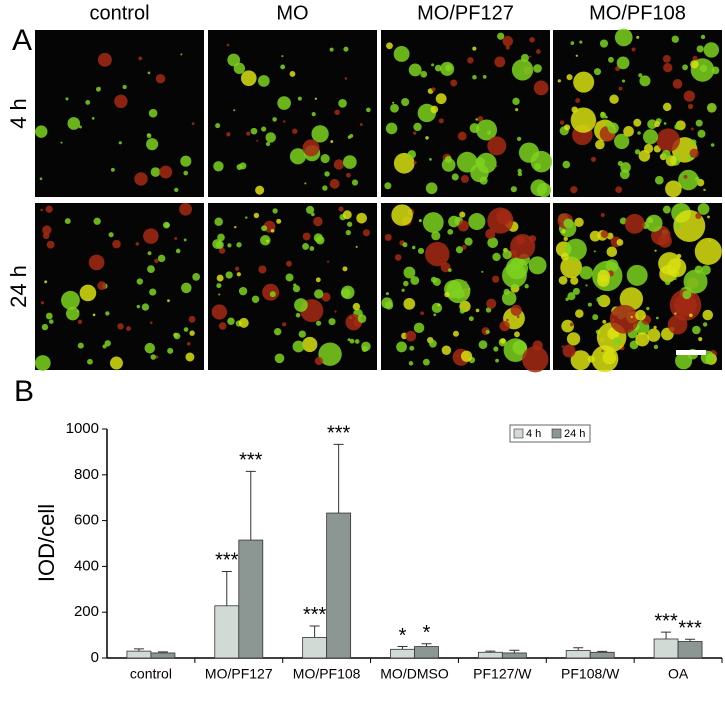  What do you see at coordinates (22, 40) in the screenshot?
I see `panel-label: A` at bounding box center [22, 40].